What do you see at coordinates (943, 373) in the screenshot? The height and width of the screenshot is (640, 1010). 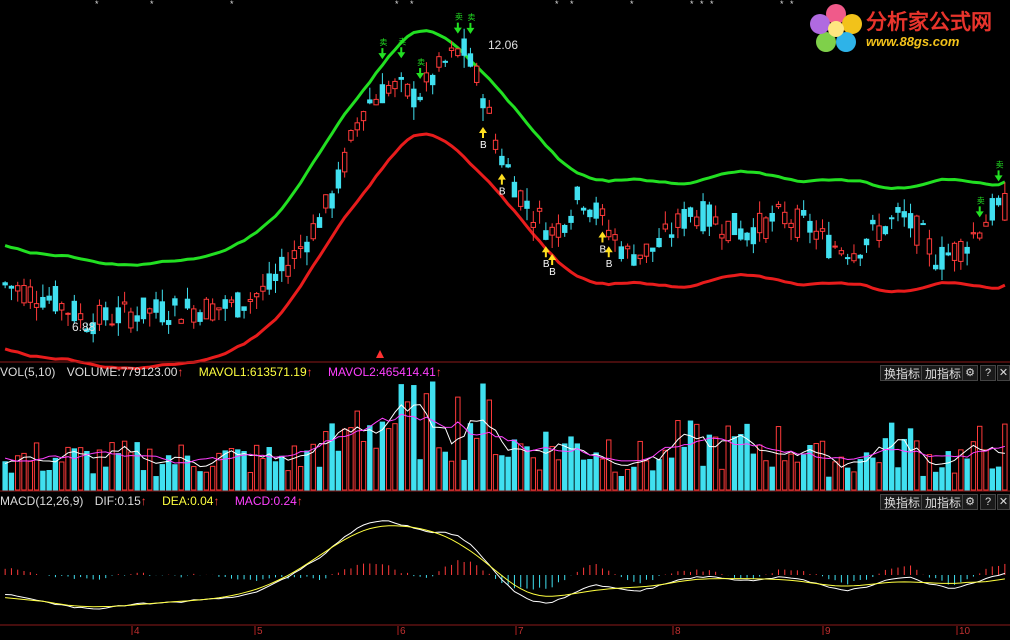 I see `vol-add-indicator-button: 加指标` at bounding box center [943, 373].